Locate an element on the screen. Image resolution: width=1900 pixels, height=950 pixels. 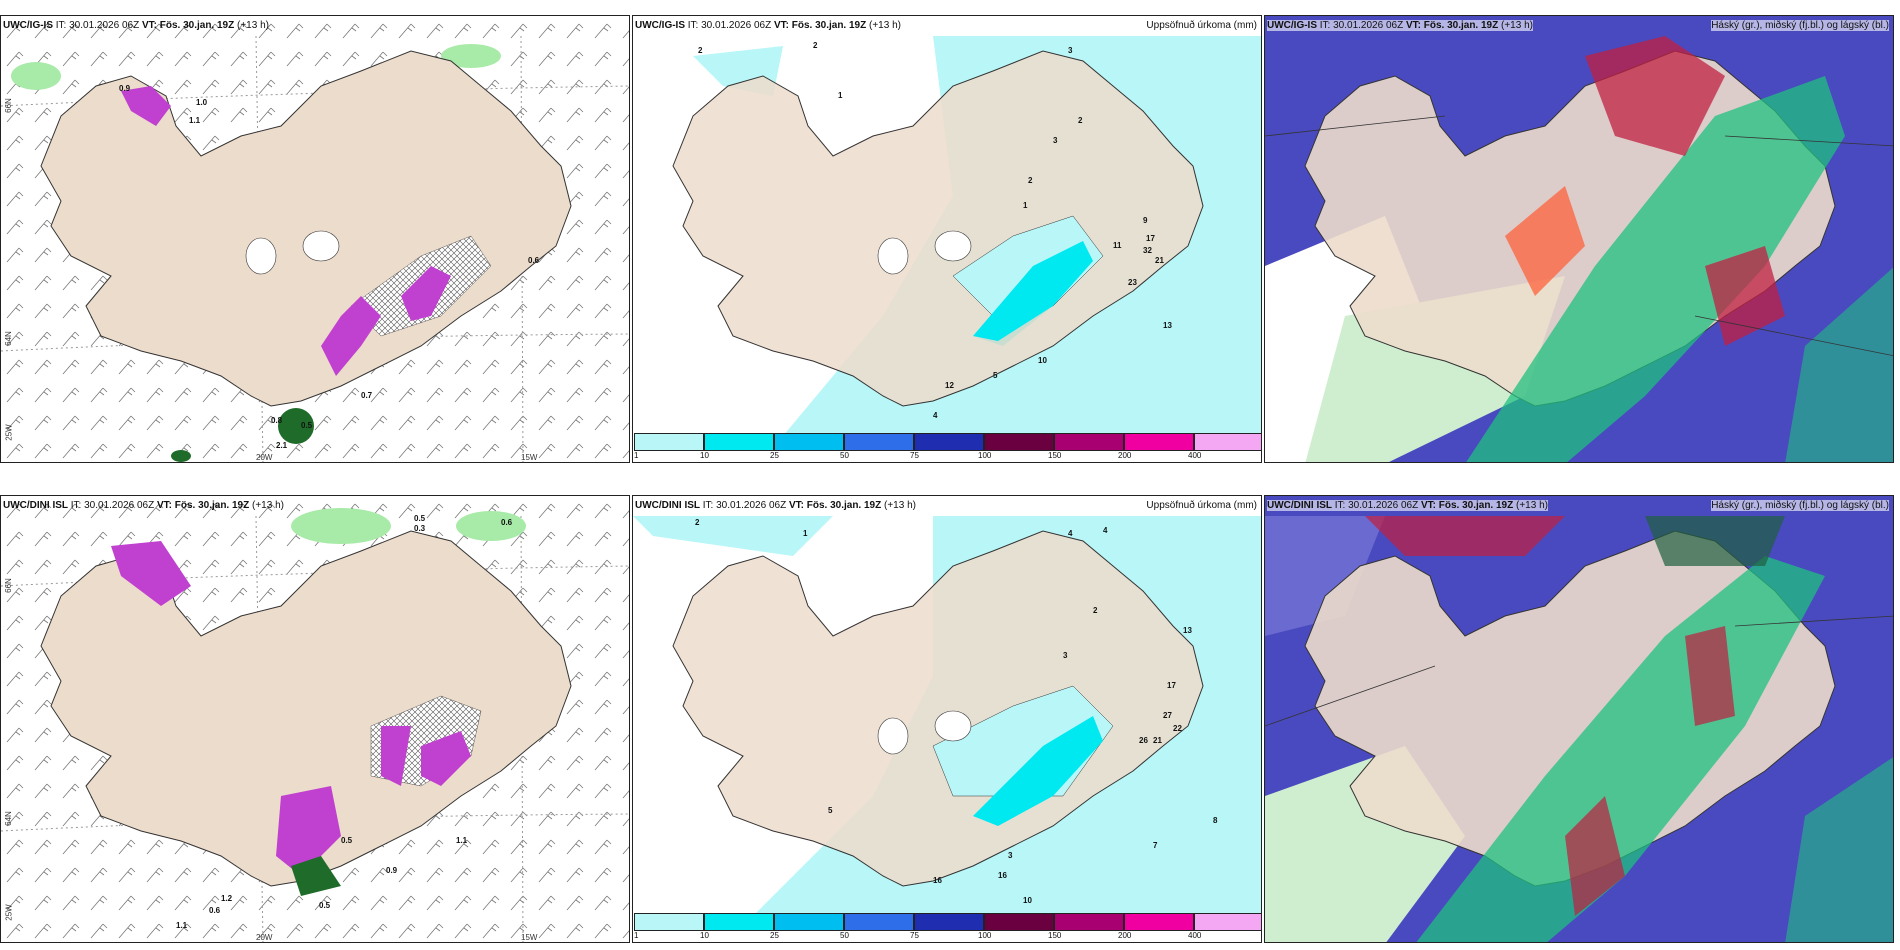
colorbar-tick: 10 is located at coordinates (704, 935).